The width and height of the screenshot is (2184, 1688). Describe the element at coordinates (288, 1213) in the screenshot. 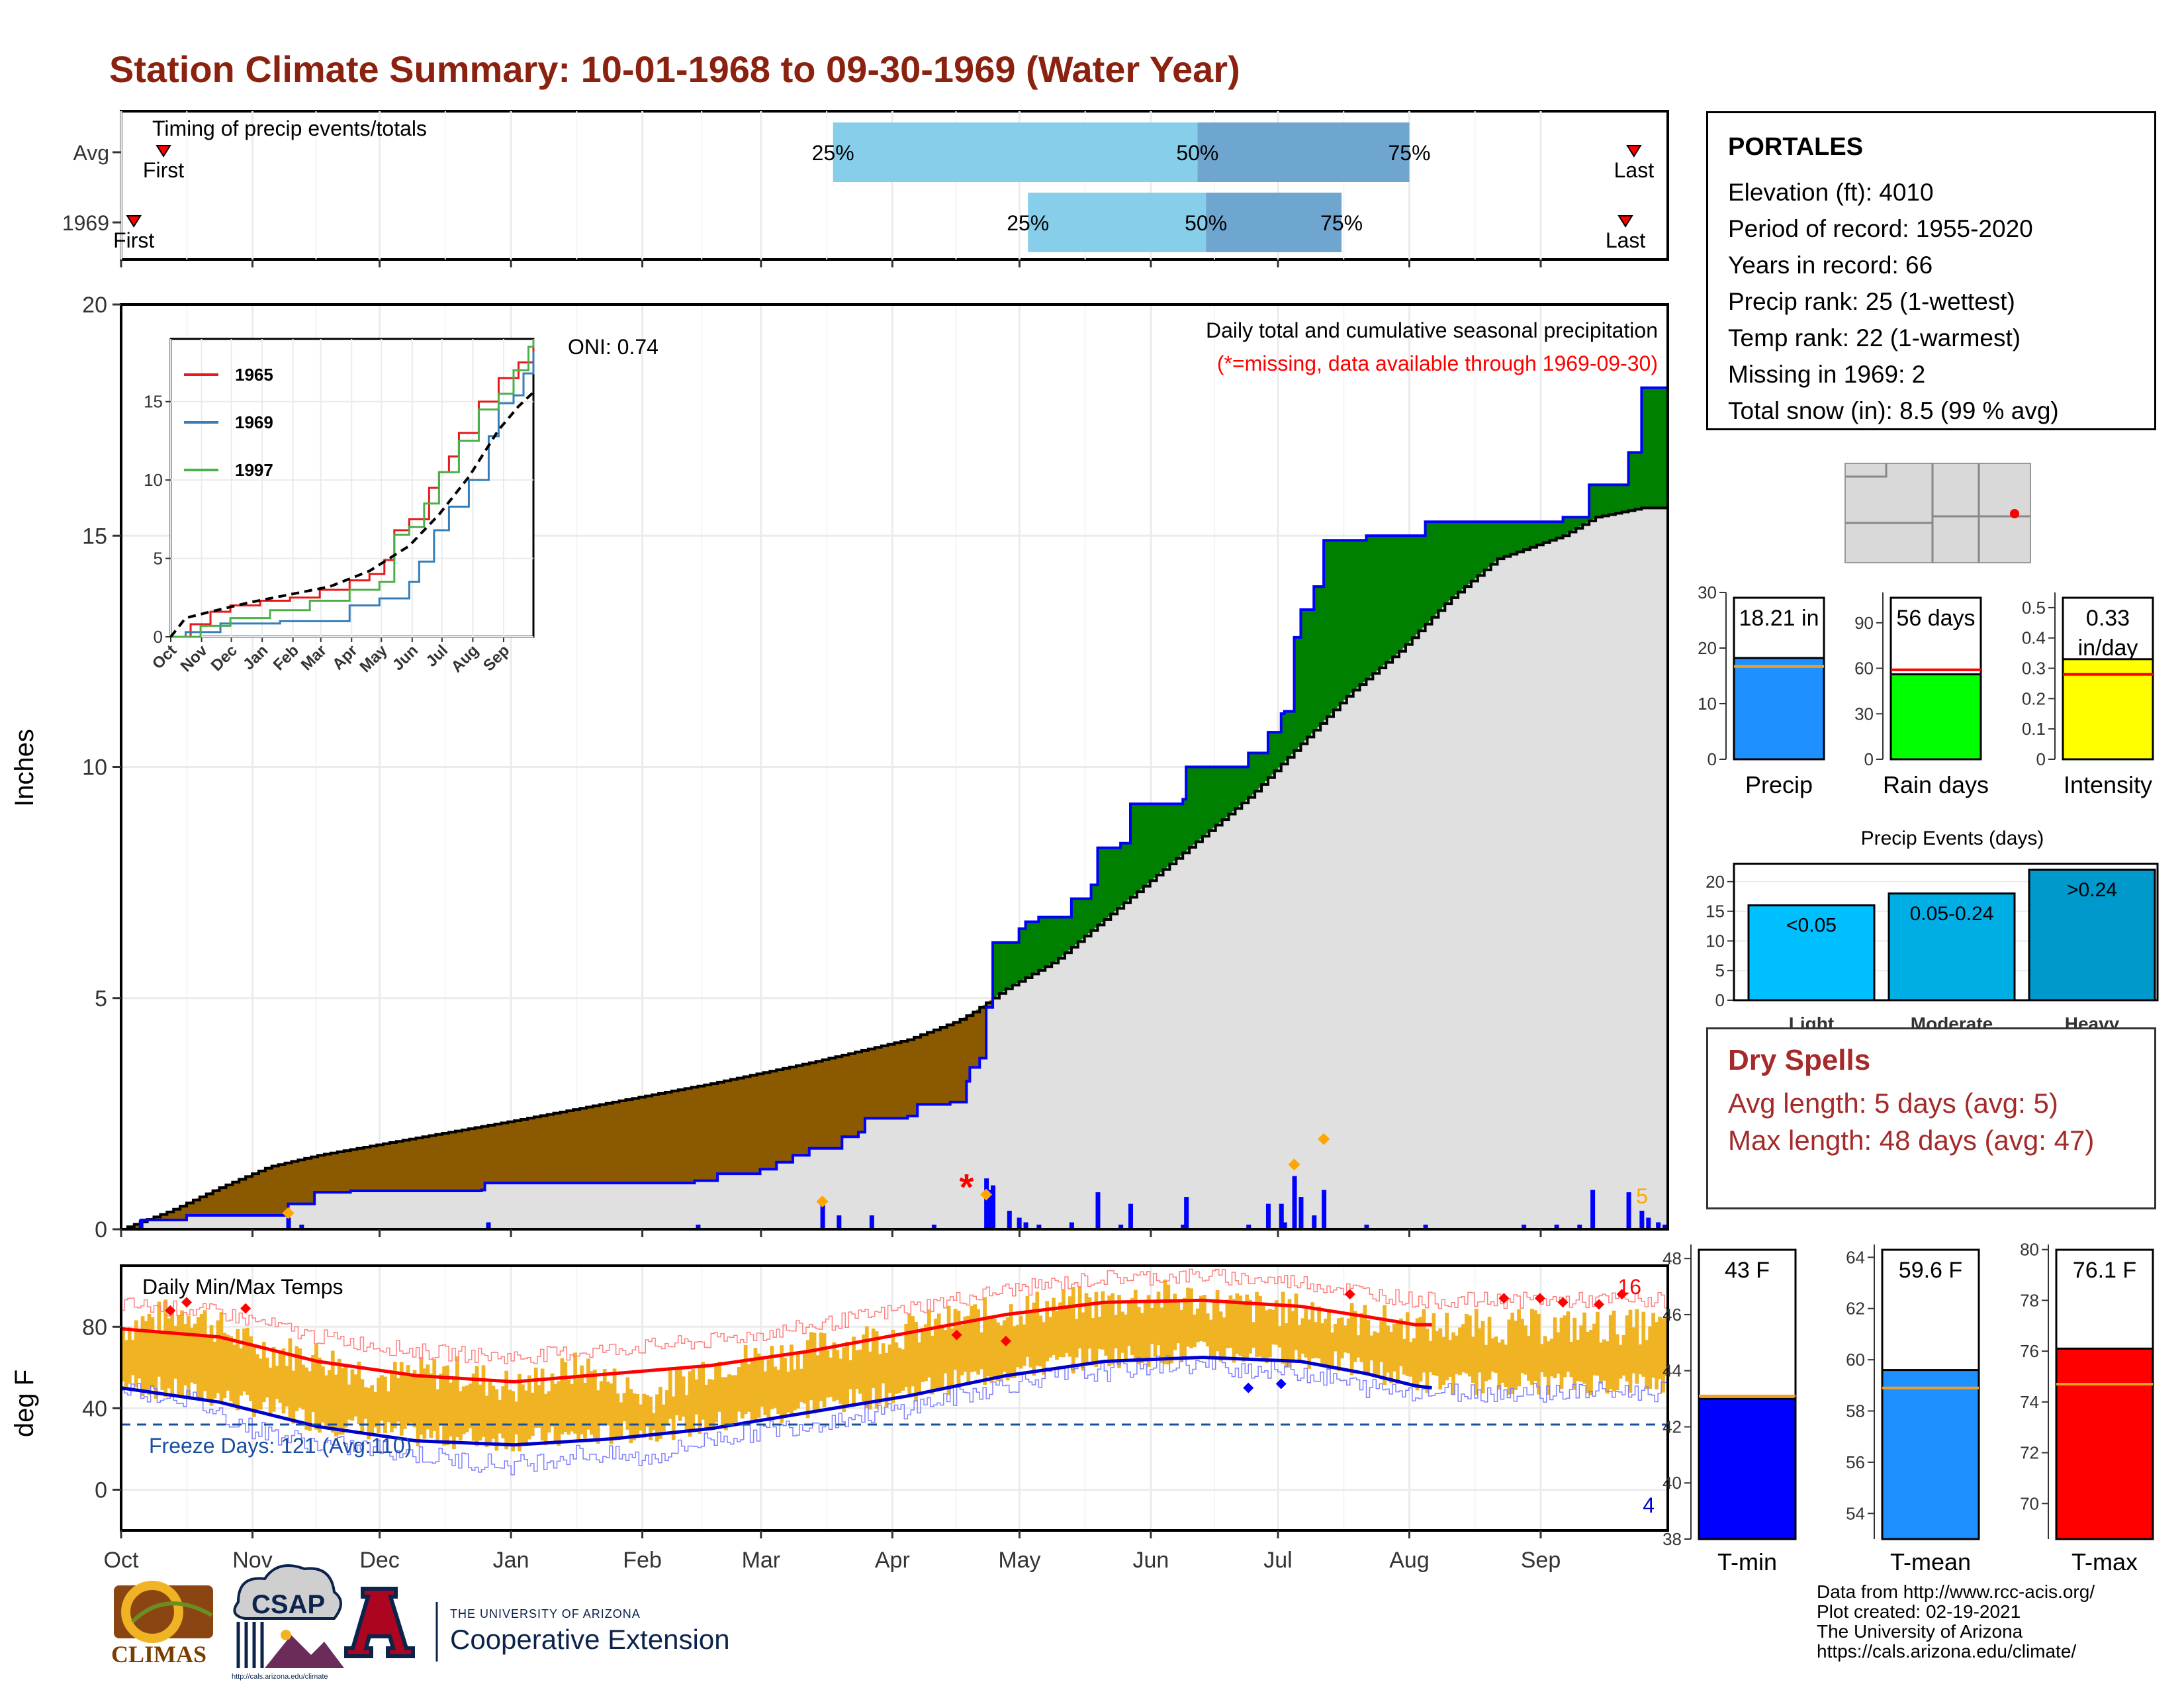

I see `record-precip-marker` at that location.